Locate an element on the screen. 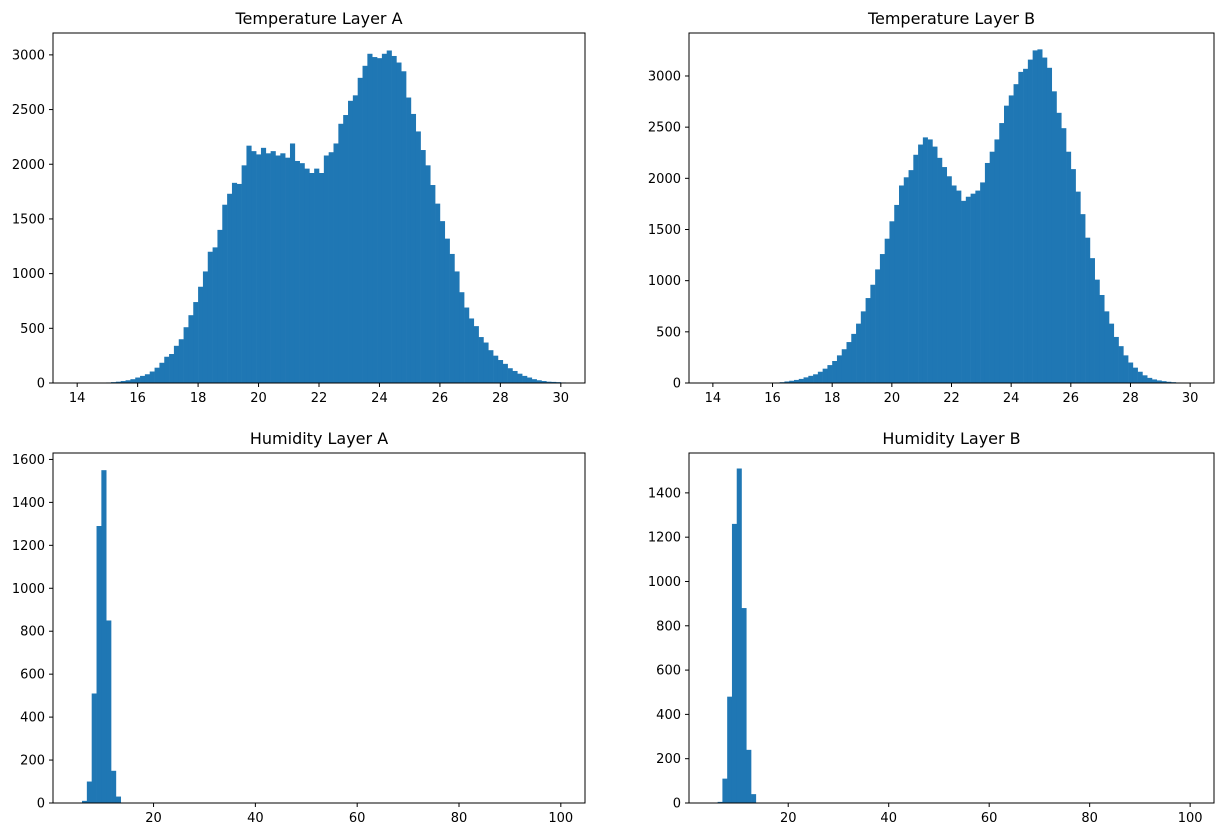 This screenshot has height=836, width=1227. chart-title: Temperature Layer B is located at coordinates (951, 18).